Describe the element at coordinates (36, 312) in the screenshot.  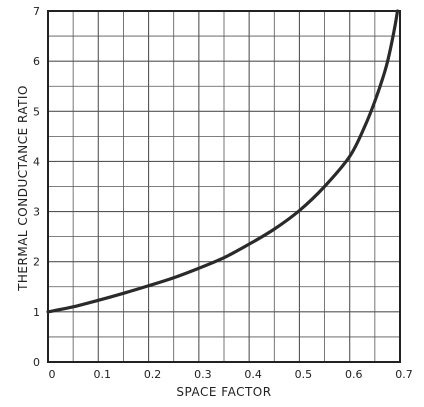
I see `y-tick-label: 1` at that location.